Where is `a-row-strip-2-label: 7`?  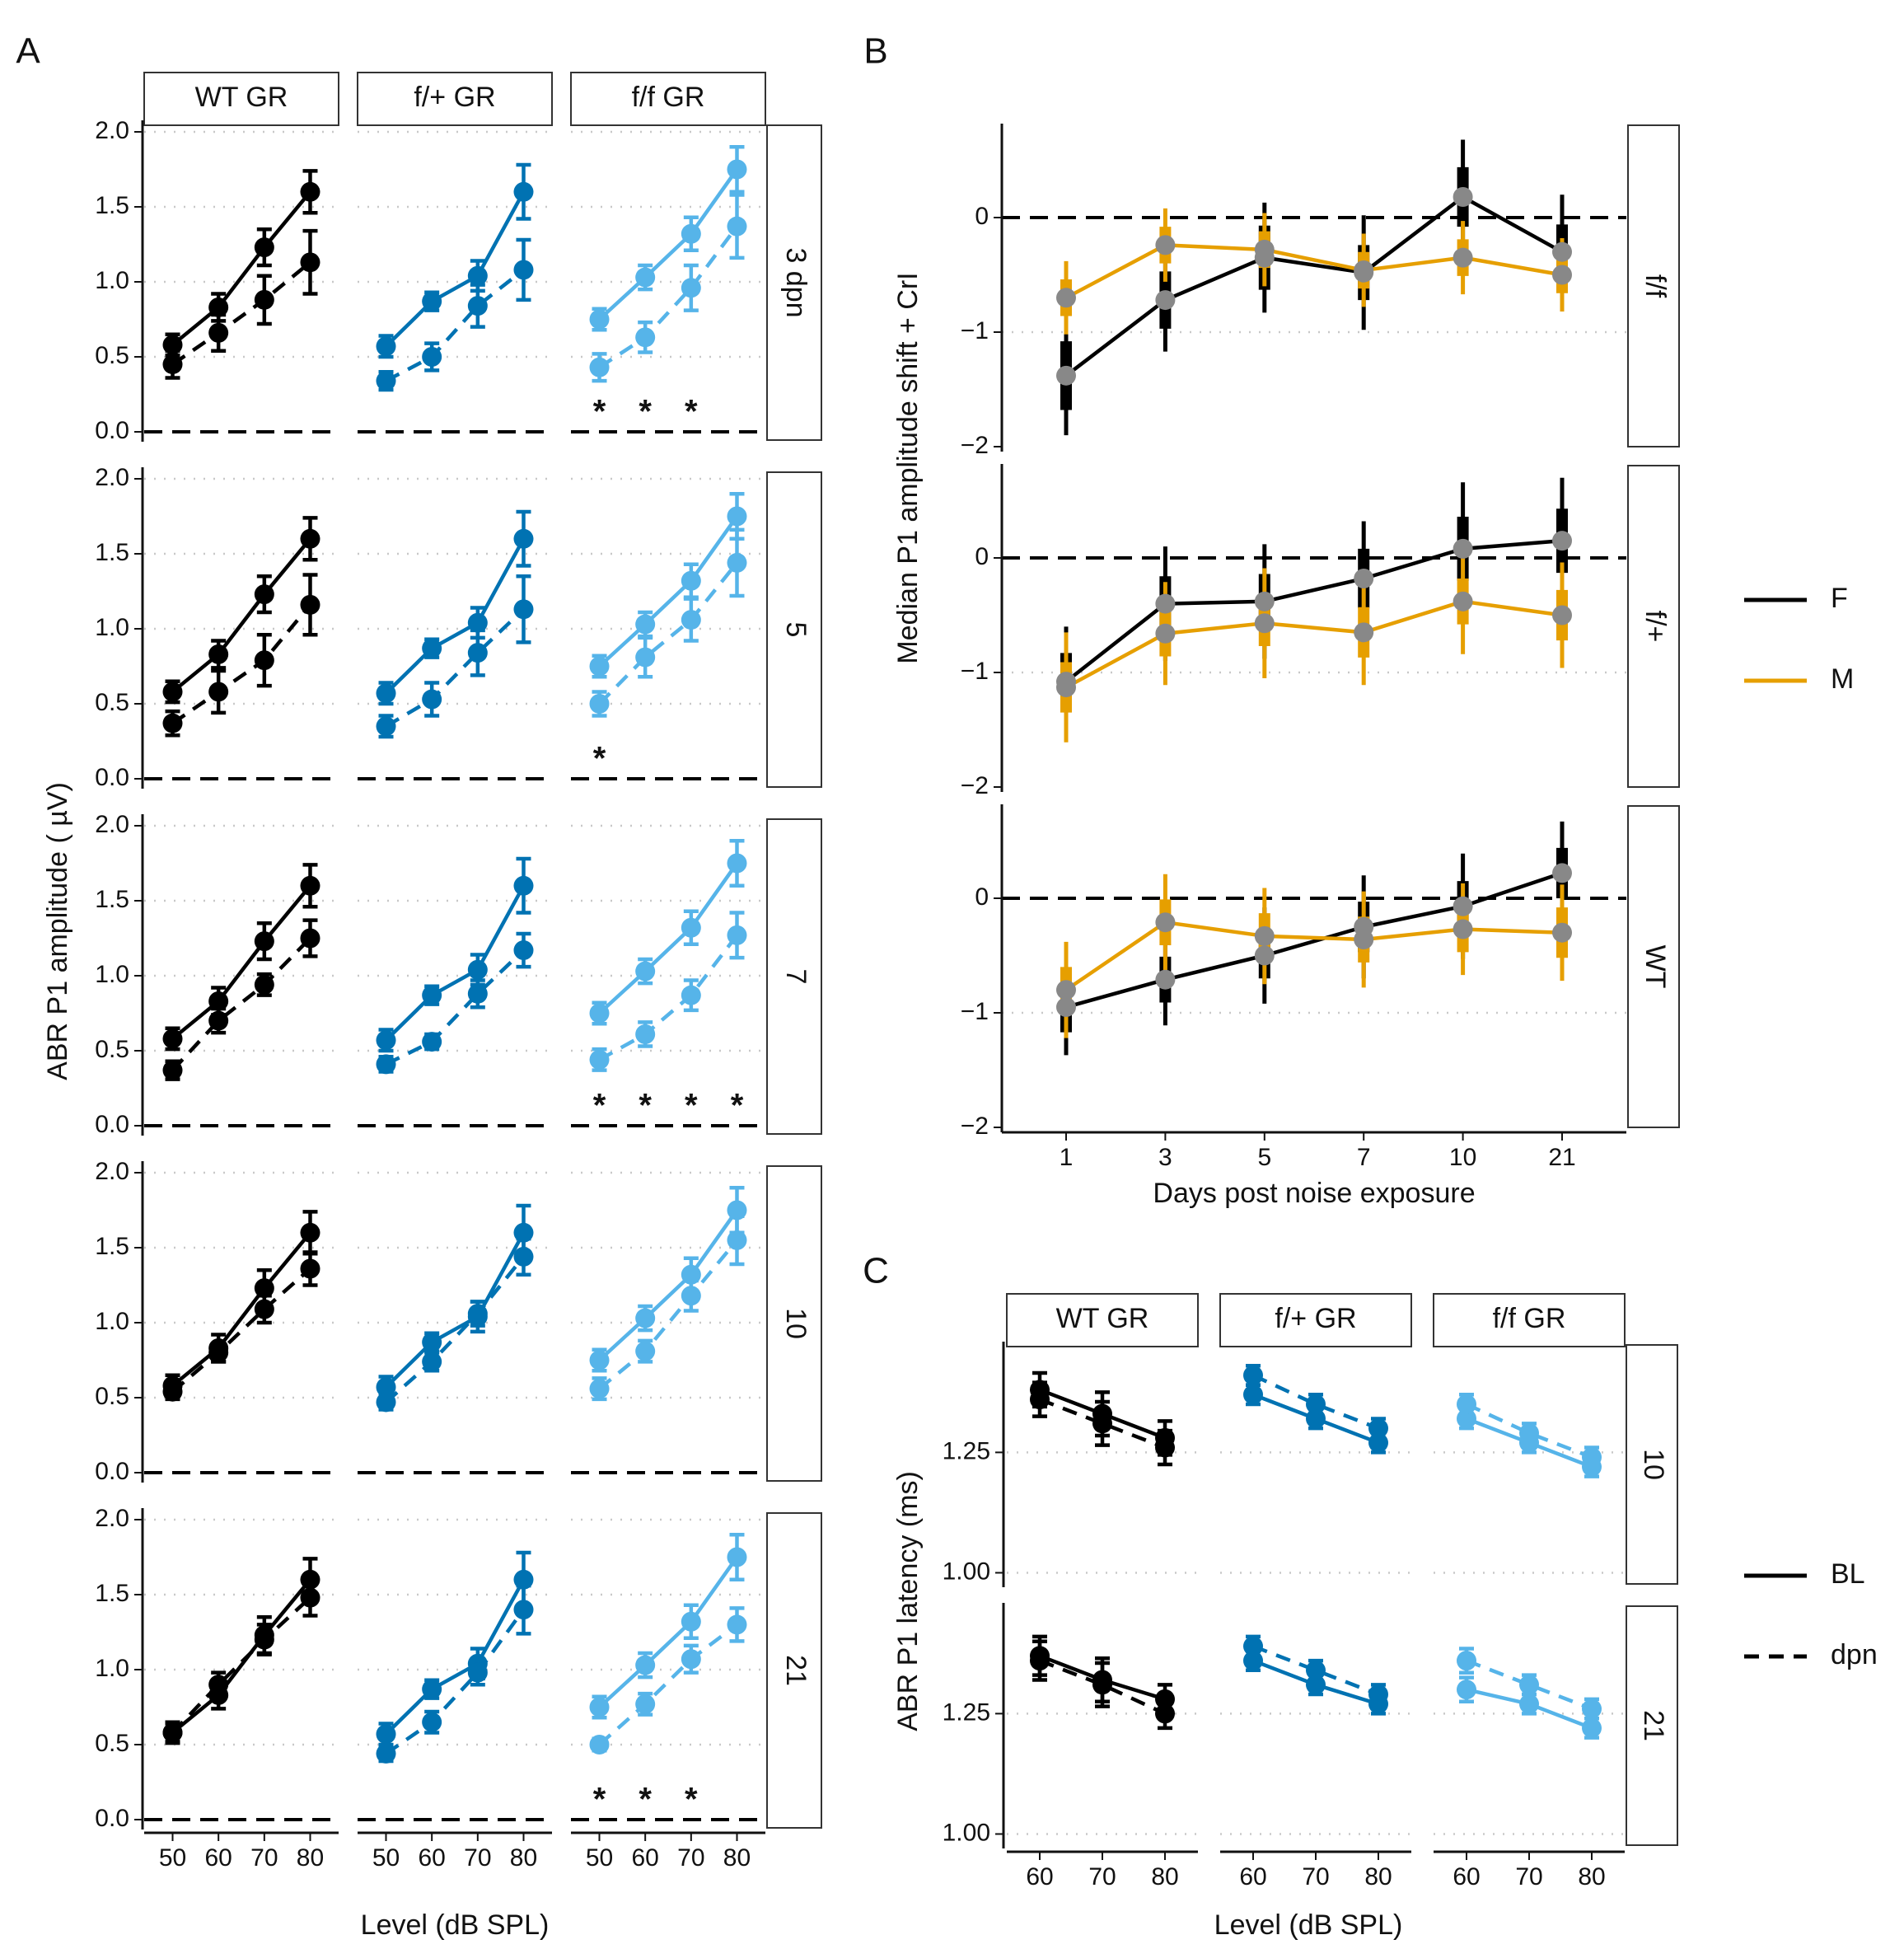
a-row-strip-2-label: 7 is located at coordinates (796, 977).